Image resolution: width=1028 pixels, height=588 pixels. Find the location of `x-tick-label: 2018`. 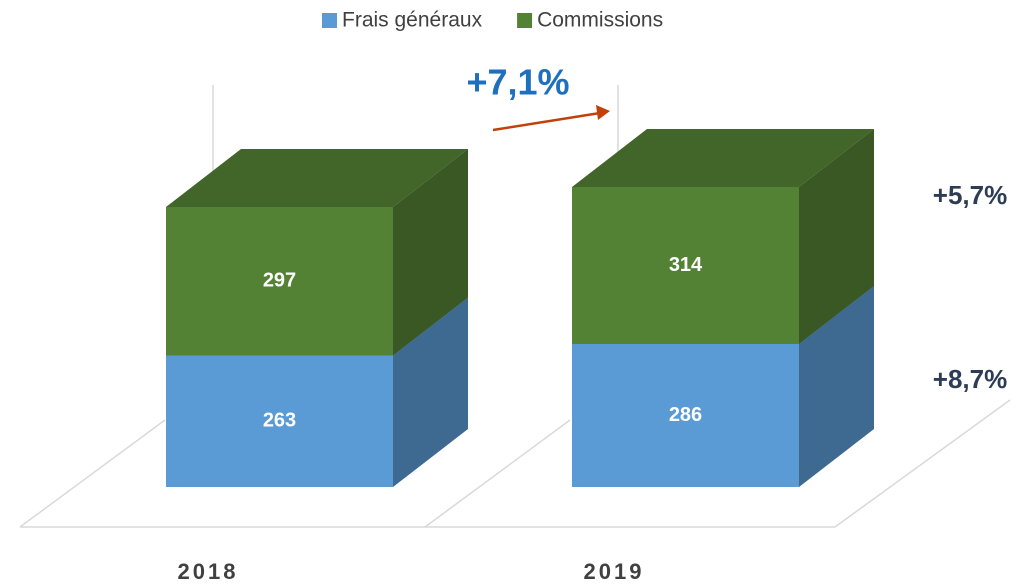

x-tick-label: 2018 is located at coordinates (208, 571).